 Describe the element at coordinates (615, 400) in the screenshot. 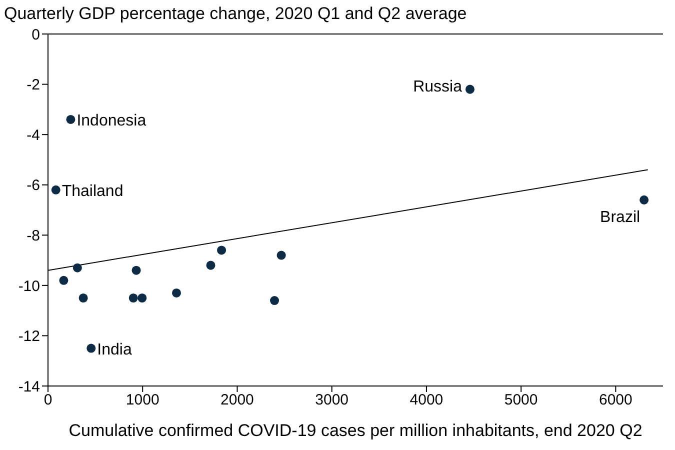

I see `x-tick-label: 6000` at that location.